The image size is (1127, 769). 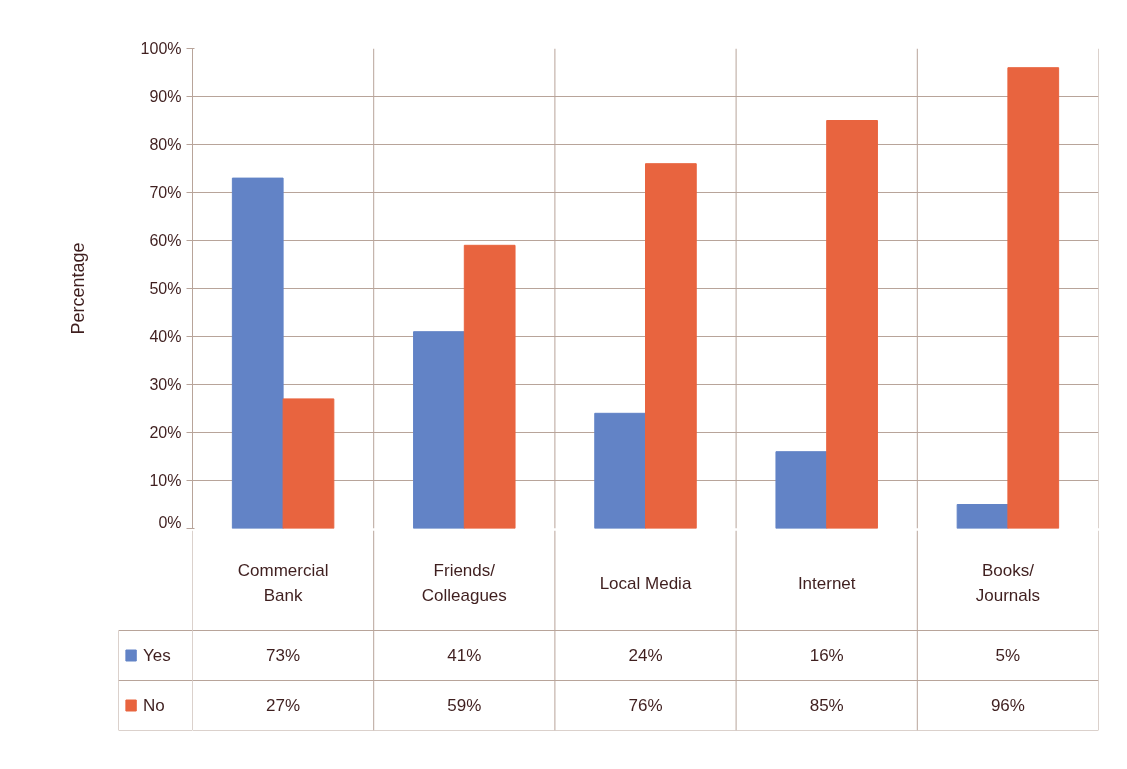 I want to click on x-tick-label: Commercial Bank, so click(x=283, y=583).